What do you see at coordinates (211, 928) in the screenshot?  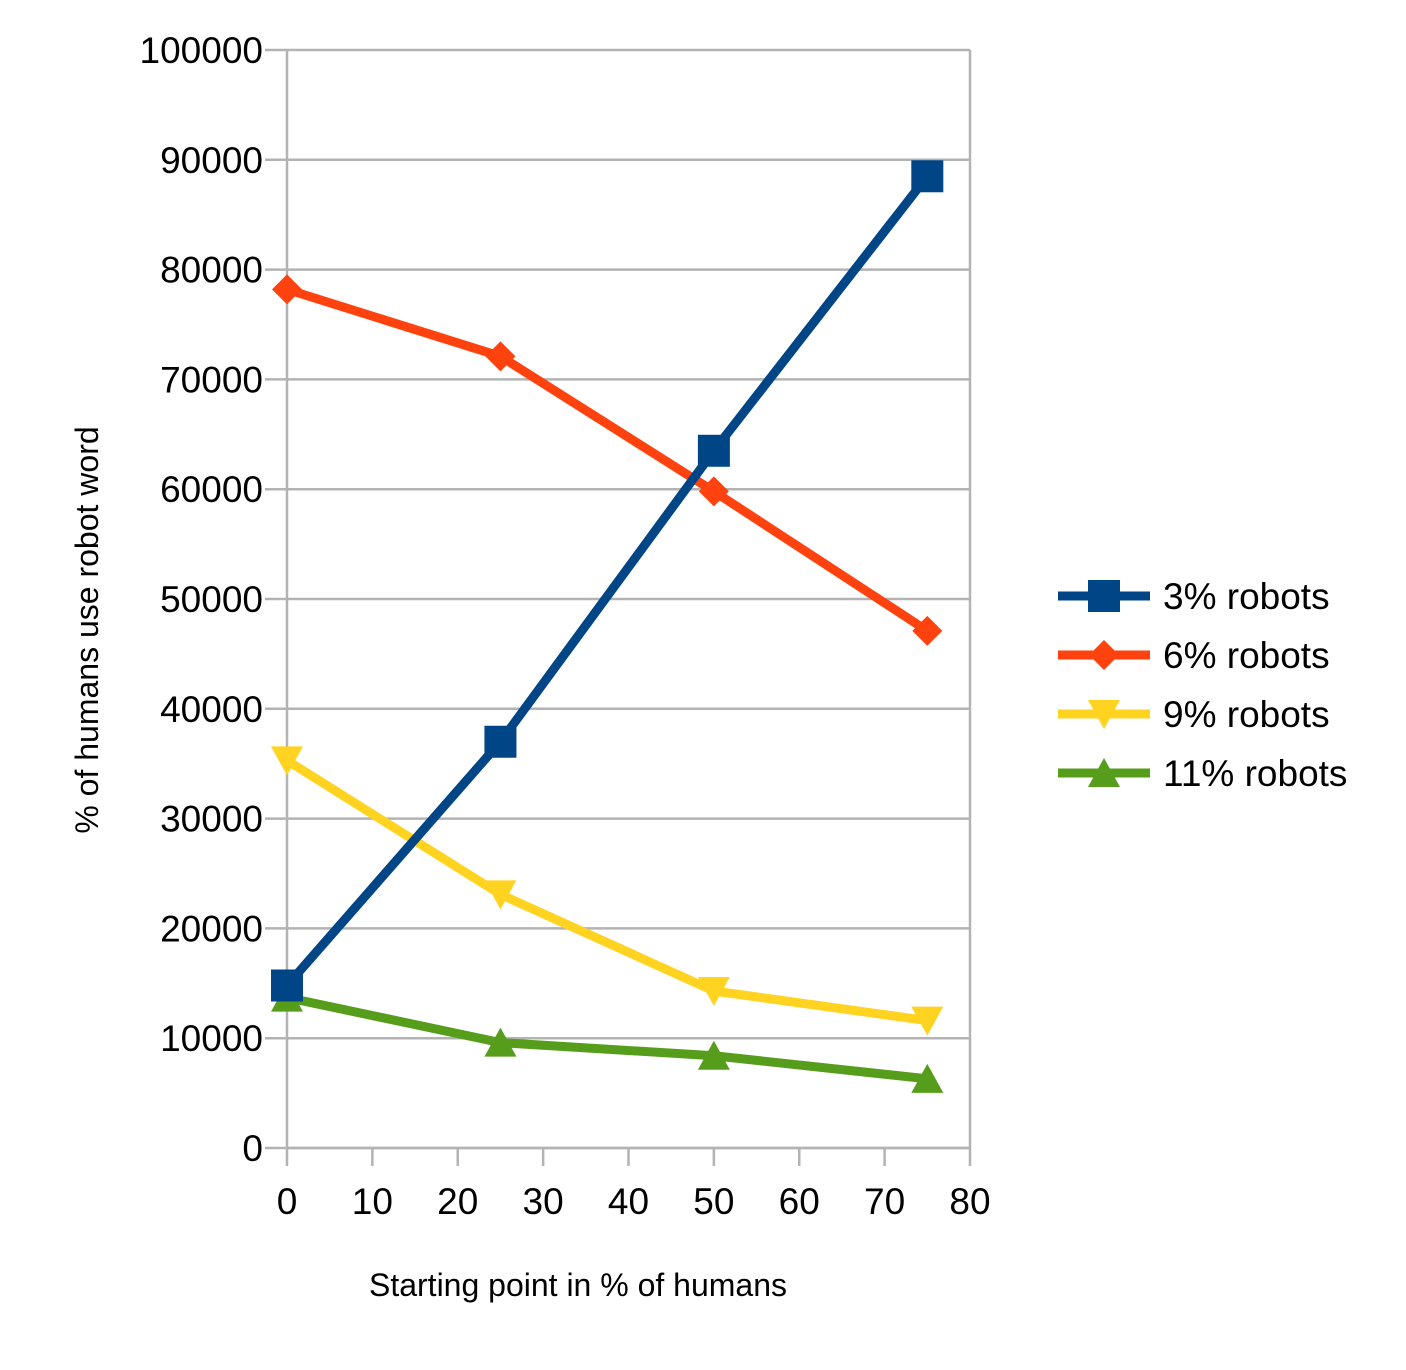 I see `y-tick-label: 20000` at bounding box center [211, 928].